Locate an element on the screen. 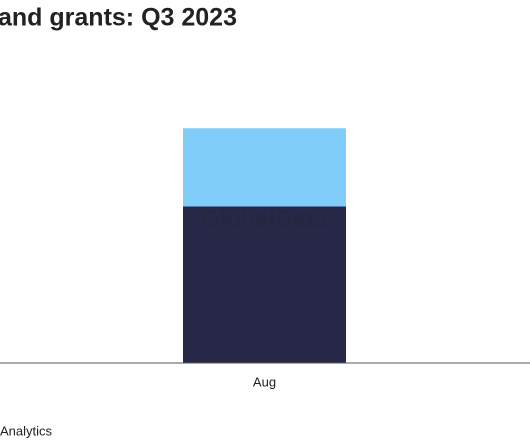  source-note: Analytics is located at coordinates (26, 430).